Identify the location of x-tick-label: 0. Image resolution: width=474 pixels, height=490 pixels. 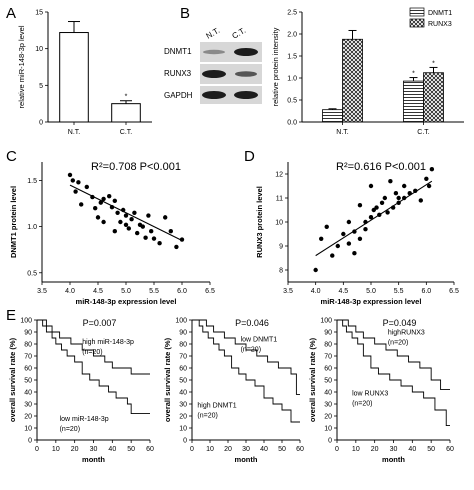
(337, 449).